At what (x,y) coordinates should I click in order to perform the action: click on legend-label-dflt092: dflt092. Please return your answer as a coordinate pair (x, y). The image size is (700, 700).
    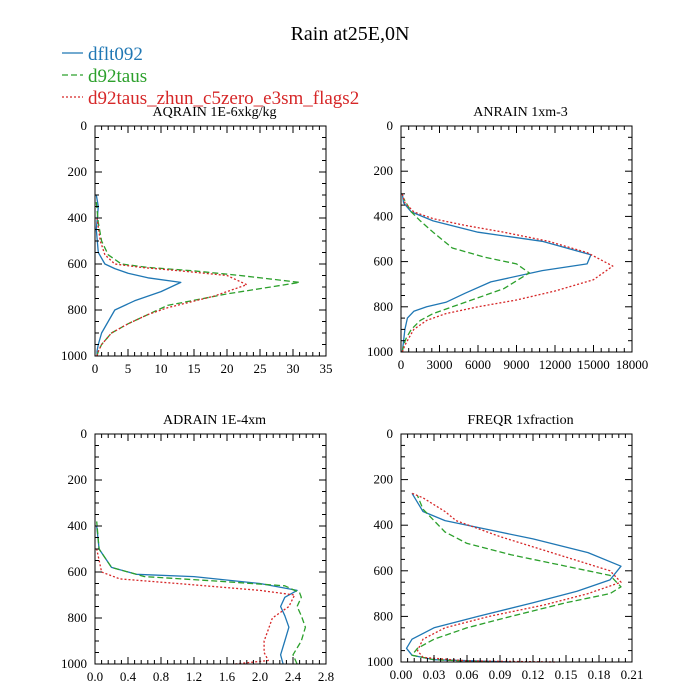
    Looking at the image, I should click on (115, 54).